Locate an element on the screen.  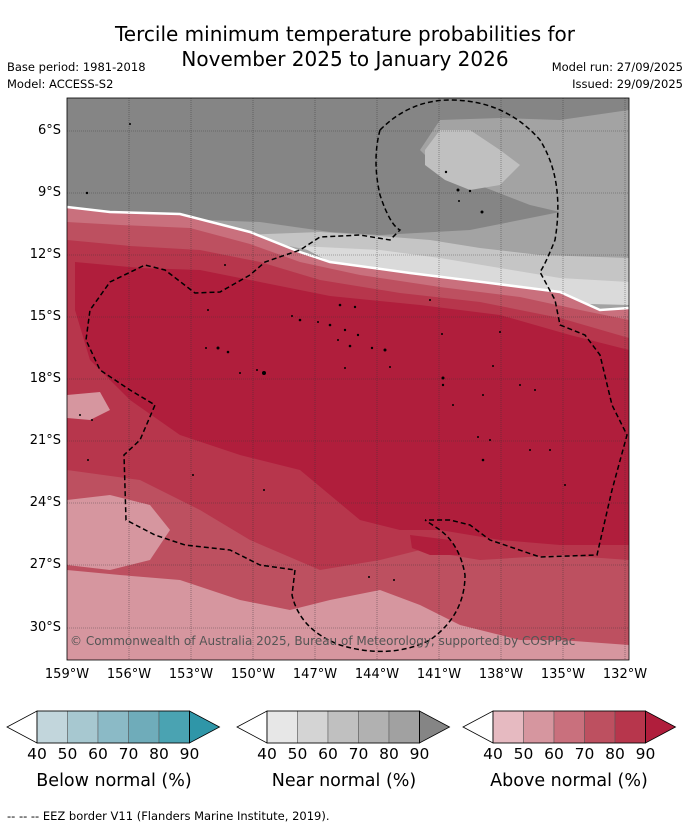
above-colorbar-tick-label: 40 is located at coordinates (493, 754).